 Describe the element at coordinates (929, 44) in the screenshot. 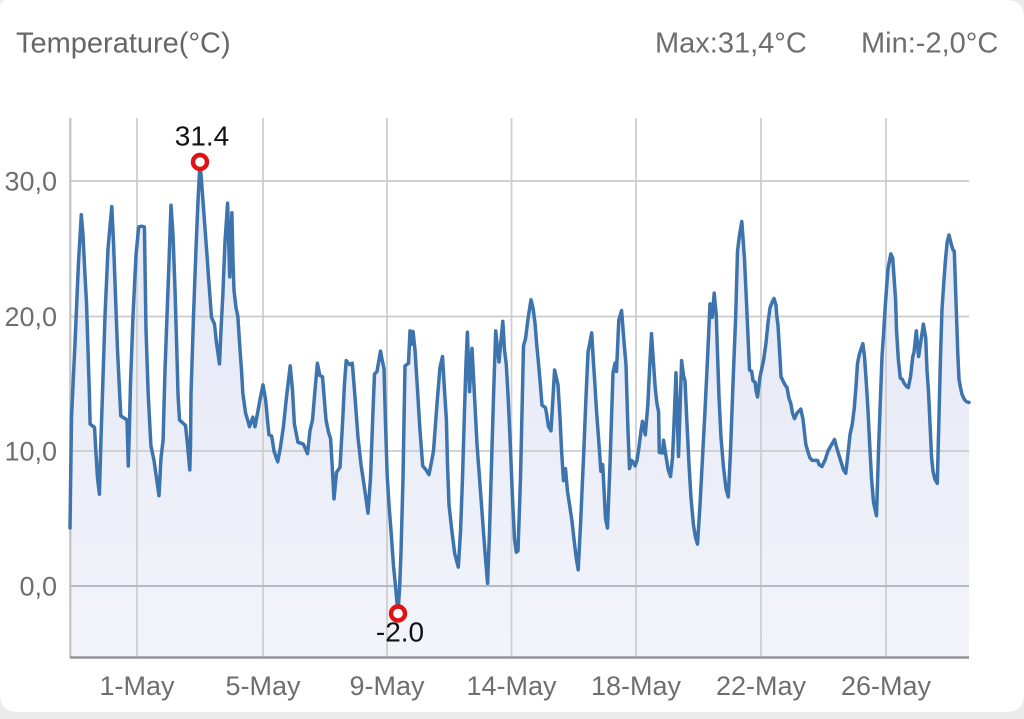

I see `svg-text: Min:-2,0°C` at that location.